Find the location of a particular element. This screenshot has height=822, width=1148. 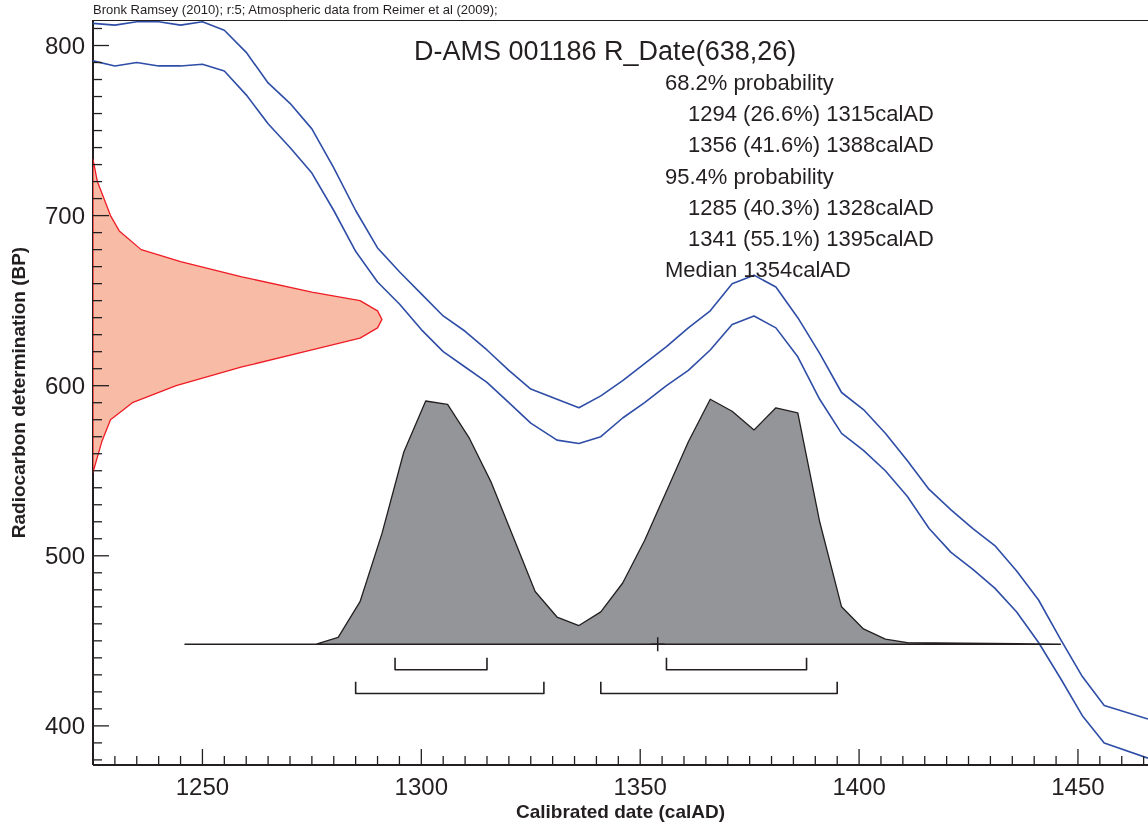

y-tick-label: 500 is located at coordinates (64, 555).